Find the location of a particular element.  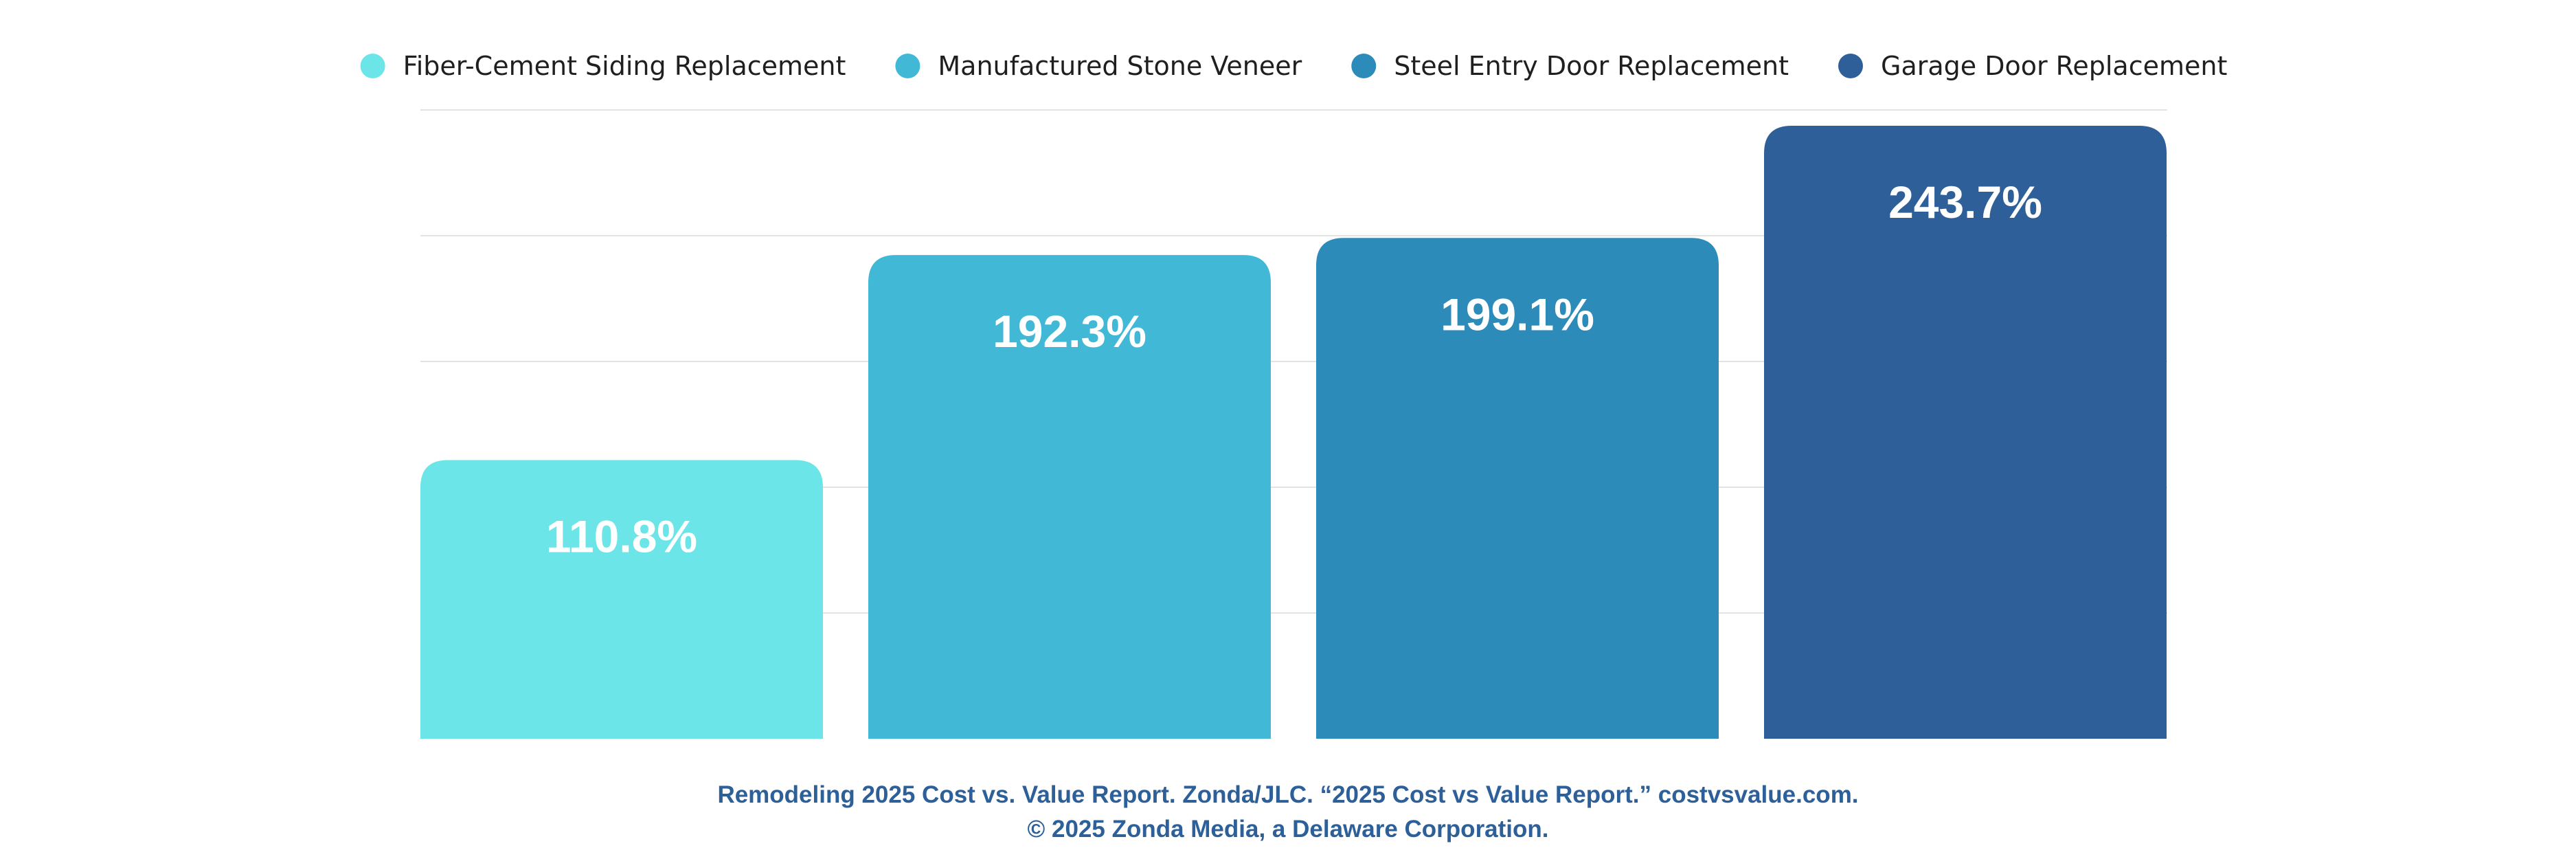

legend-item: Garage Door Replacement is located at coordinates (2032, 66).